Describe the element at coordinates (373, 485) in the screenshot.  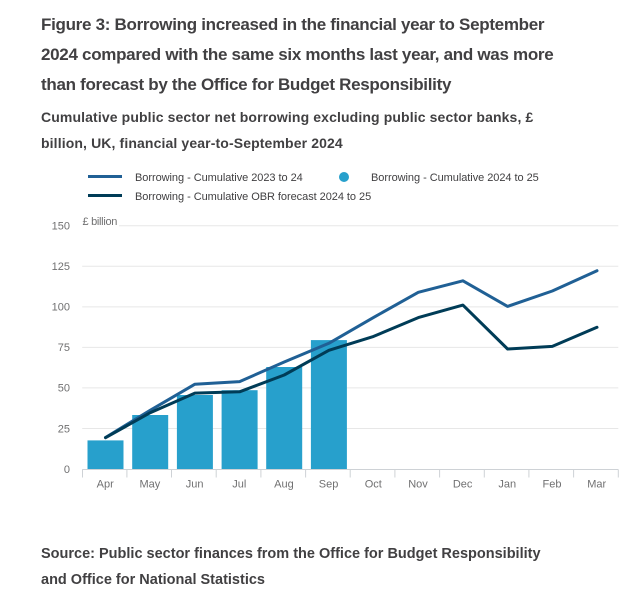
I see `svg-text: Oct` at that location.